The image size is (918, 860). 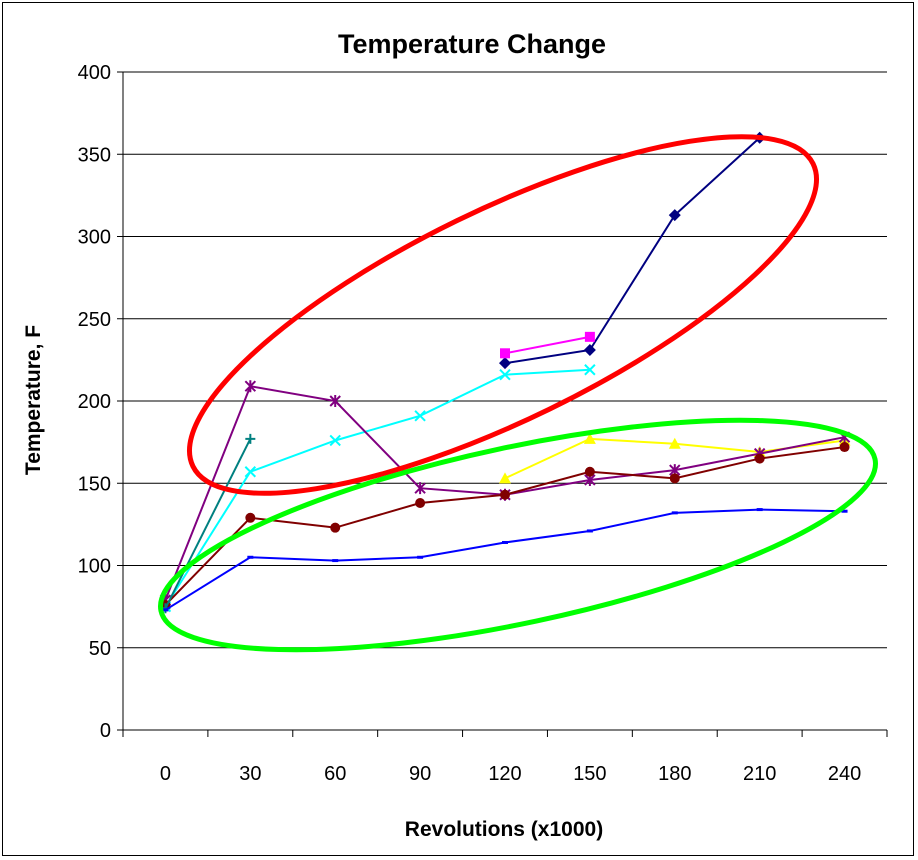 What do you see at coordinates (94, 73) in the screenshot?
I see `y-tick-label: 400` at bounding box center [94, 73].